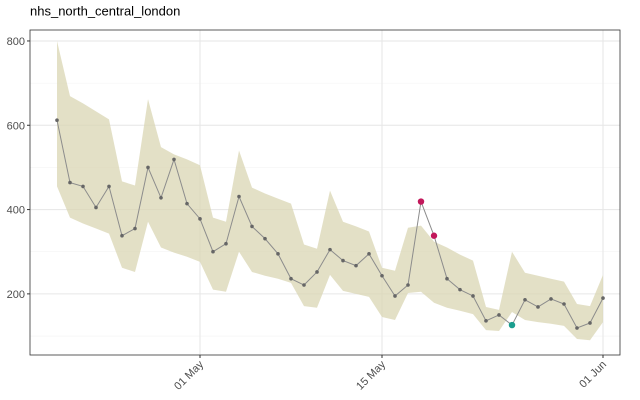 This screenshot has height=400, width=640. I want to click on y-tick-label: 600, so click(16, 126).